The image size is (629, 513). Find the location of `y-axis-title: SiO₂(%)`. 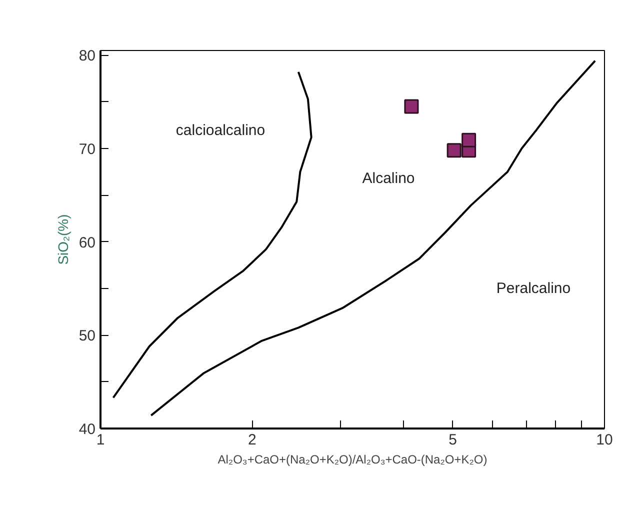

y-axis-title: SiO₂(%) is located at coordinates (62, 239).